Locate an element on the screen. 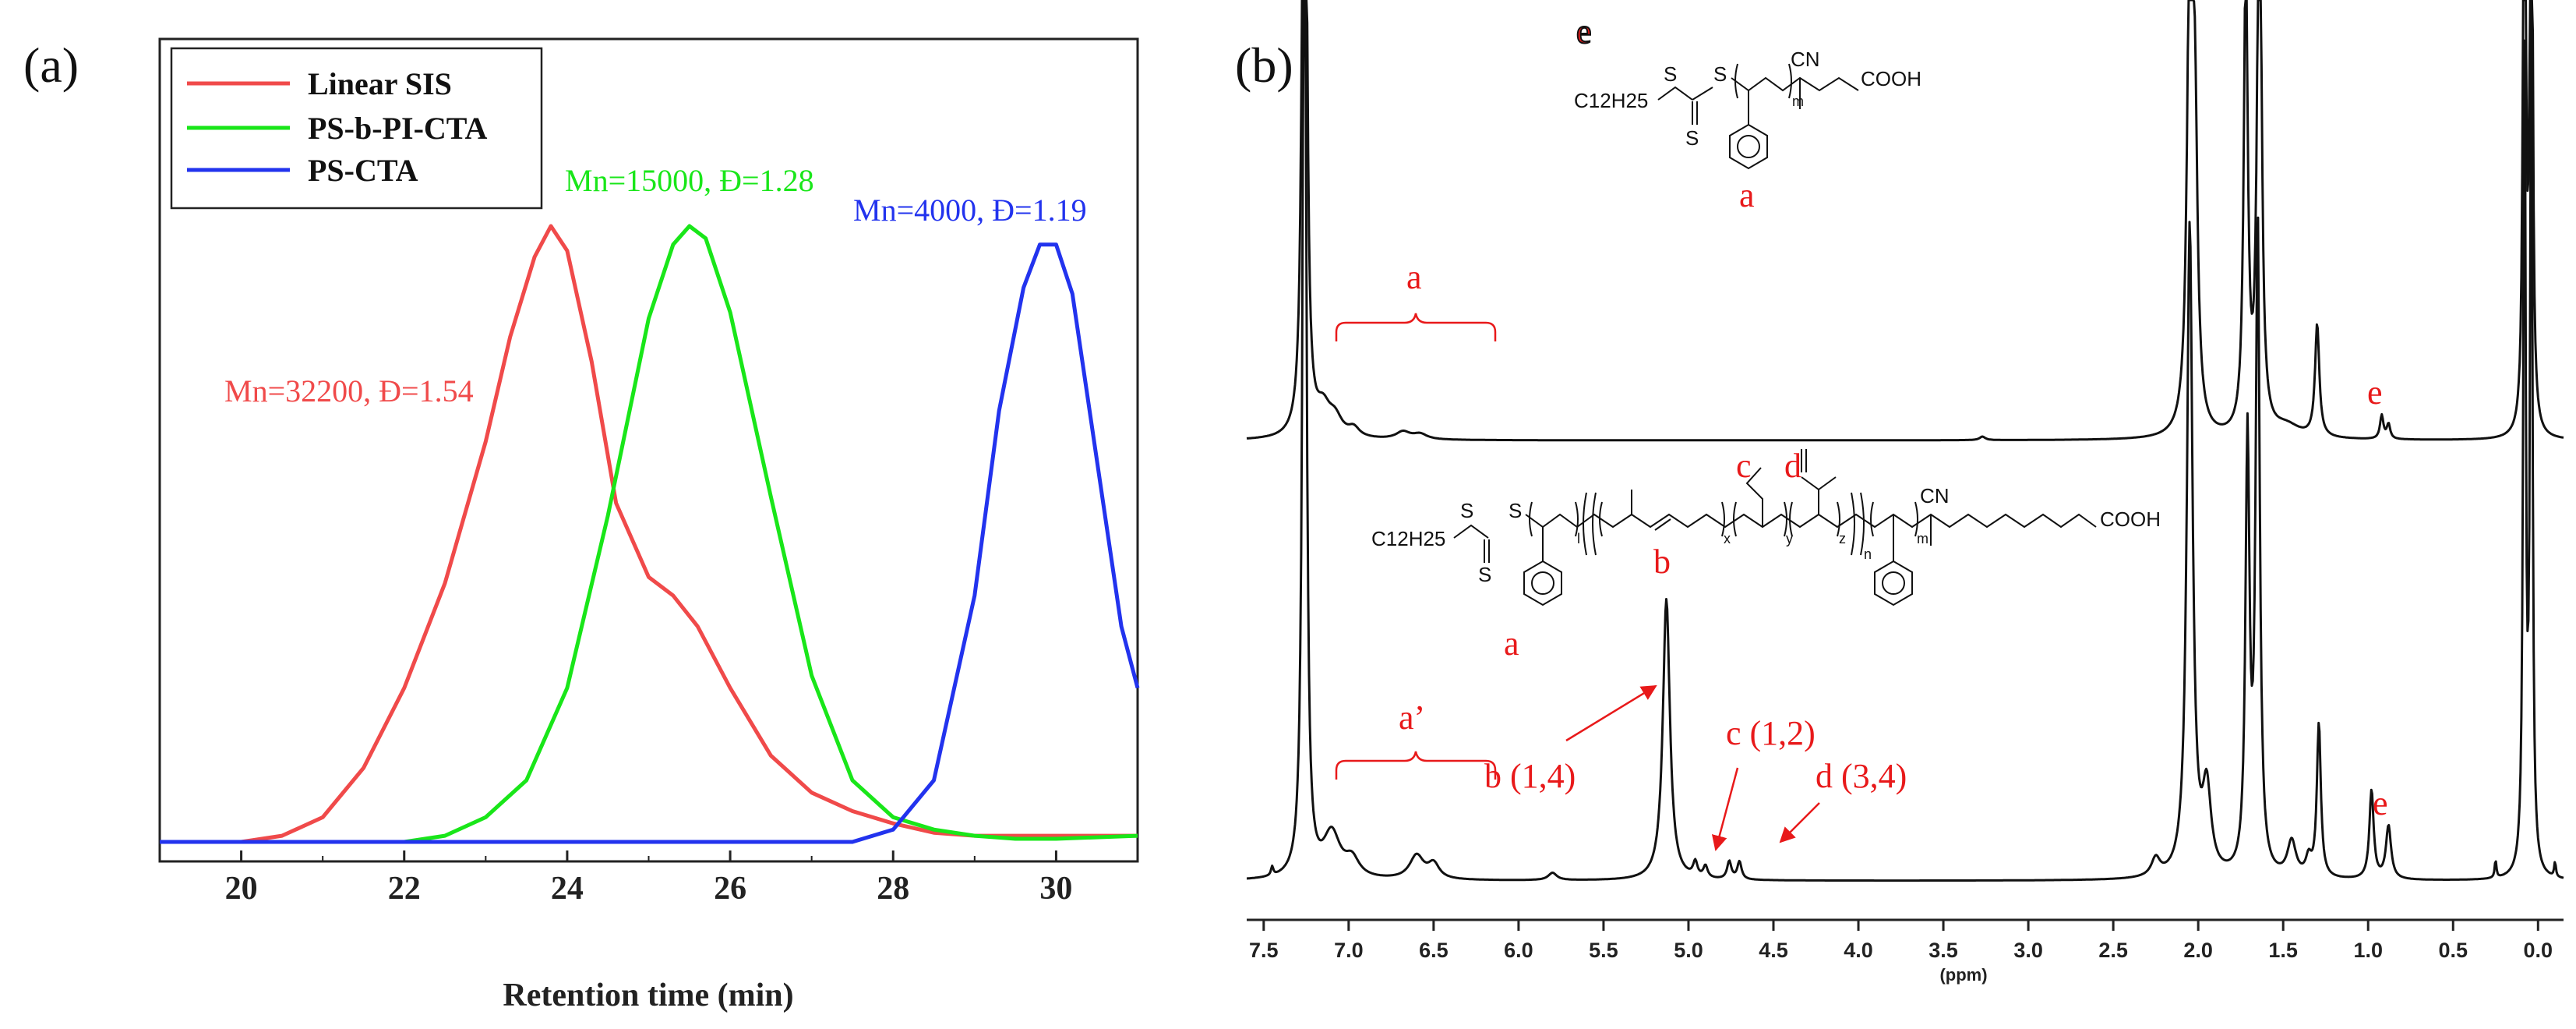 Image resolution: width=2576 pixels, height=1029 pixels. repeat-bracket-m-bottom is located at coordinates (1894, 519).